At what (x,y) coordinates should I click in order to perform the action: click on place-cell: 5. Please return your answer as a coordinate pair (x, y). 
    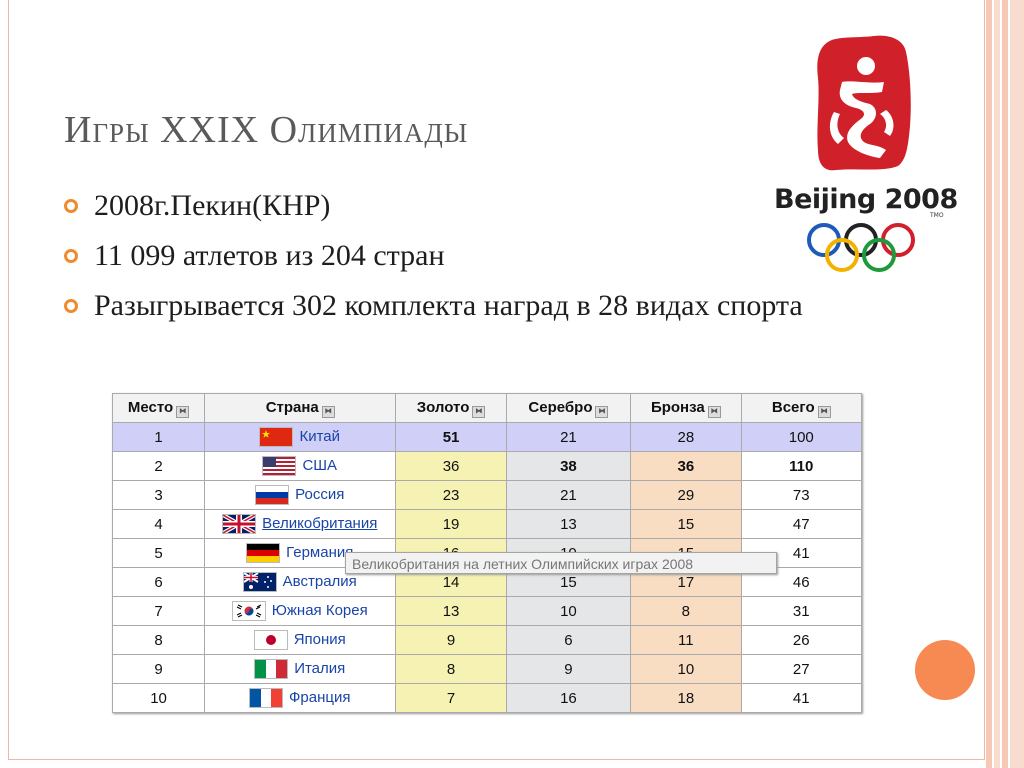
    Looking at the image, I should click on (158, 553).